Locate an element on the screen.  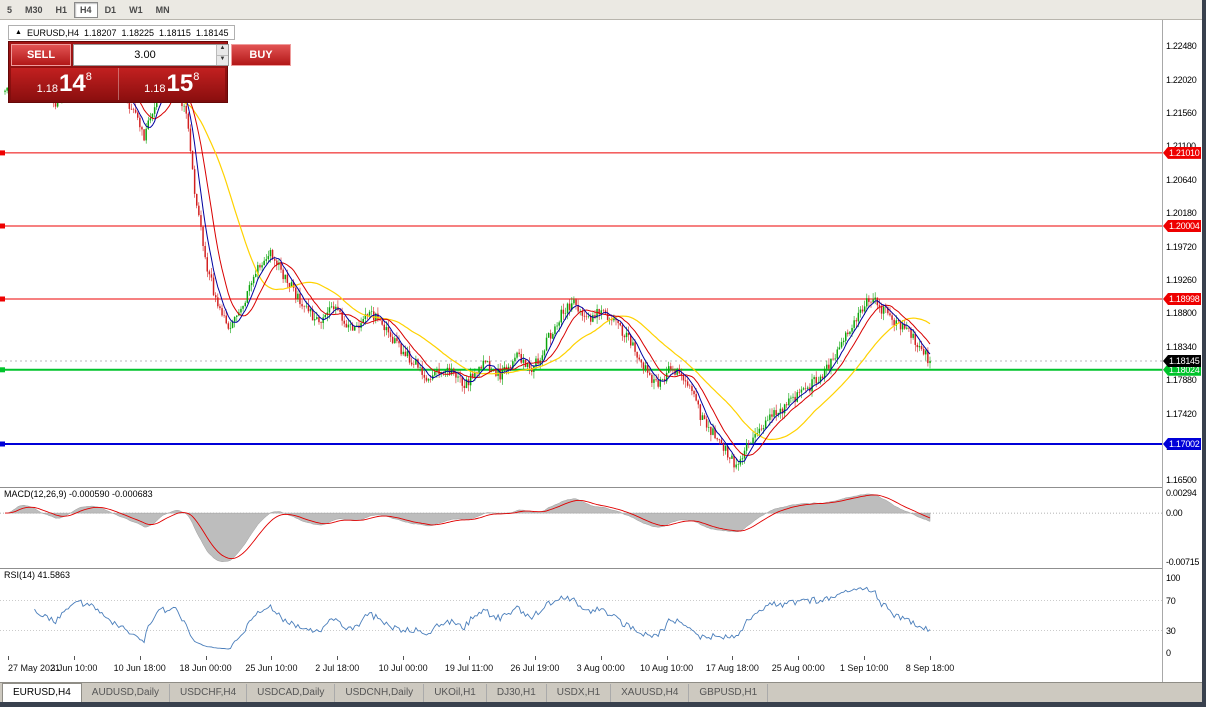
chart-tab-ukoil: UKOil,H1 is located at coordinates (455, 693).